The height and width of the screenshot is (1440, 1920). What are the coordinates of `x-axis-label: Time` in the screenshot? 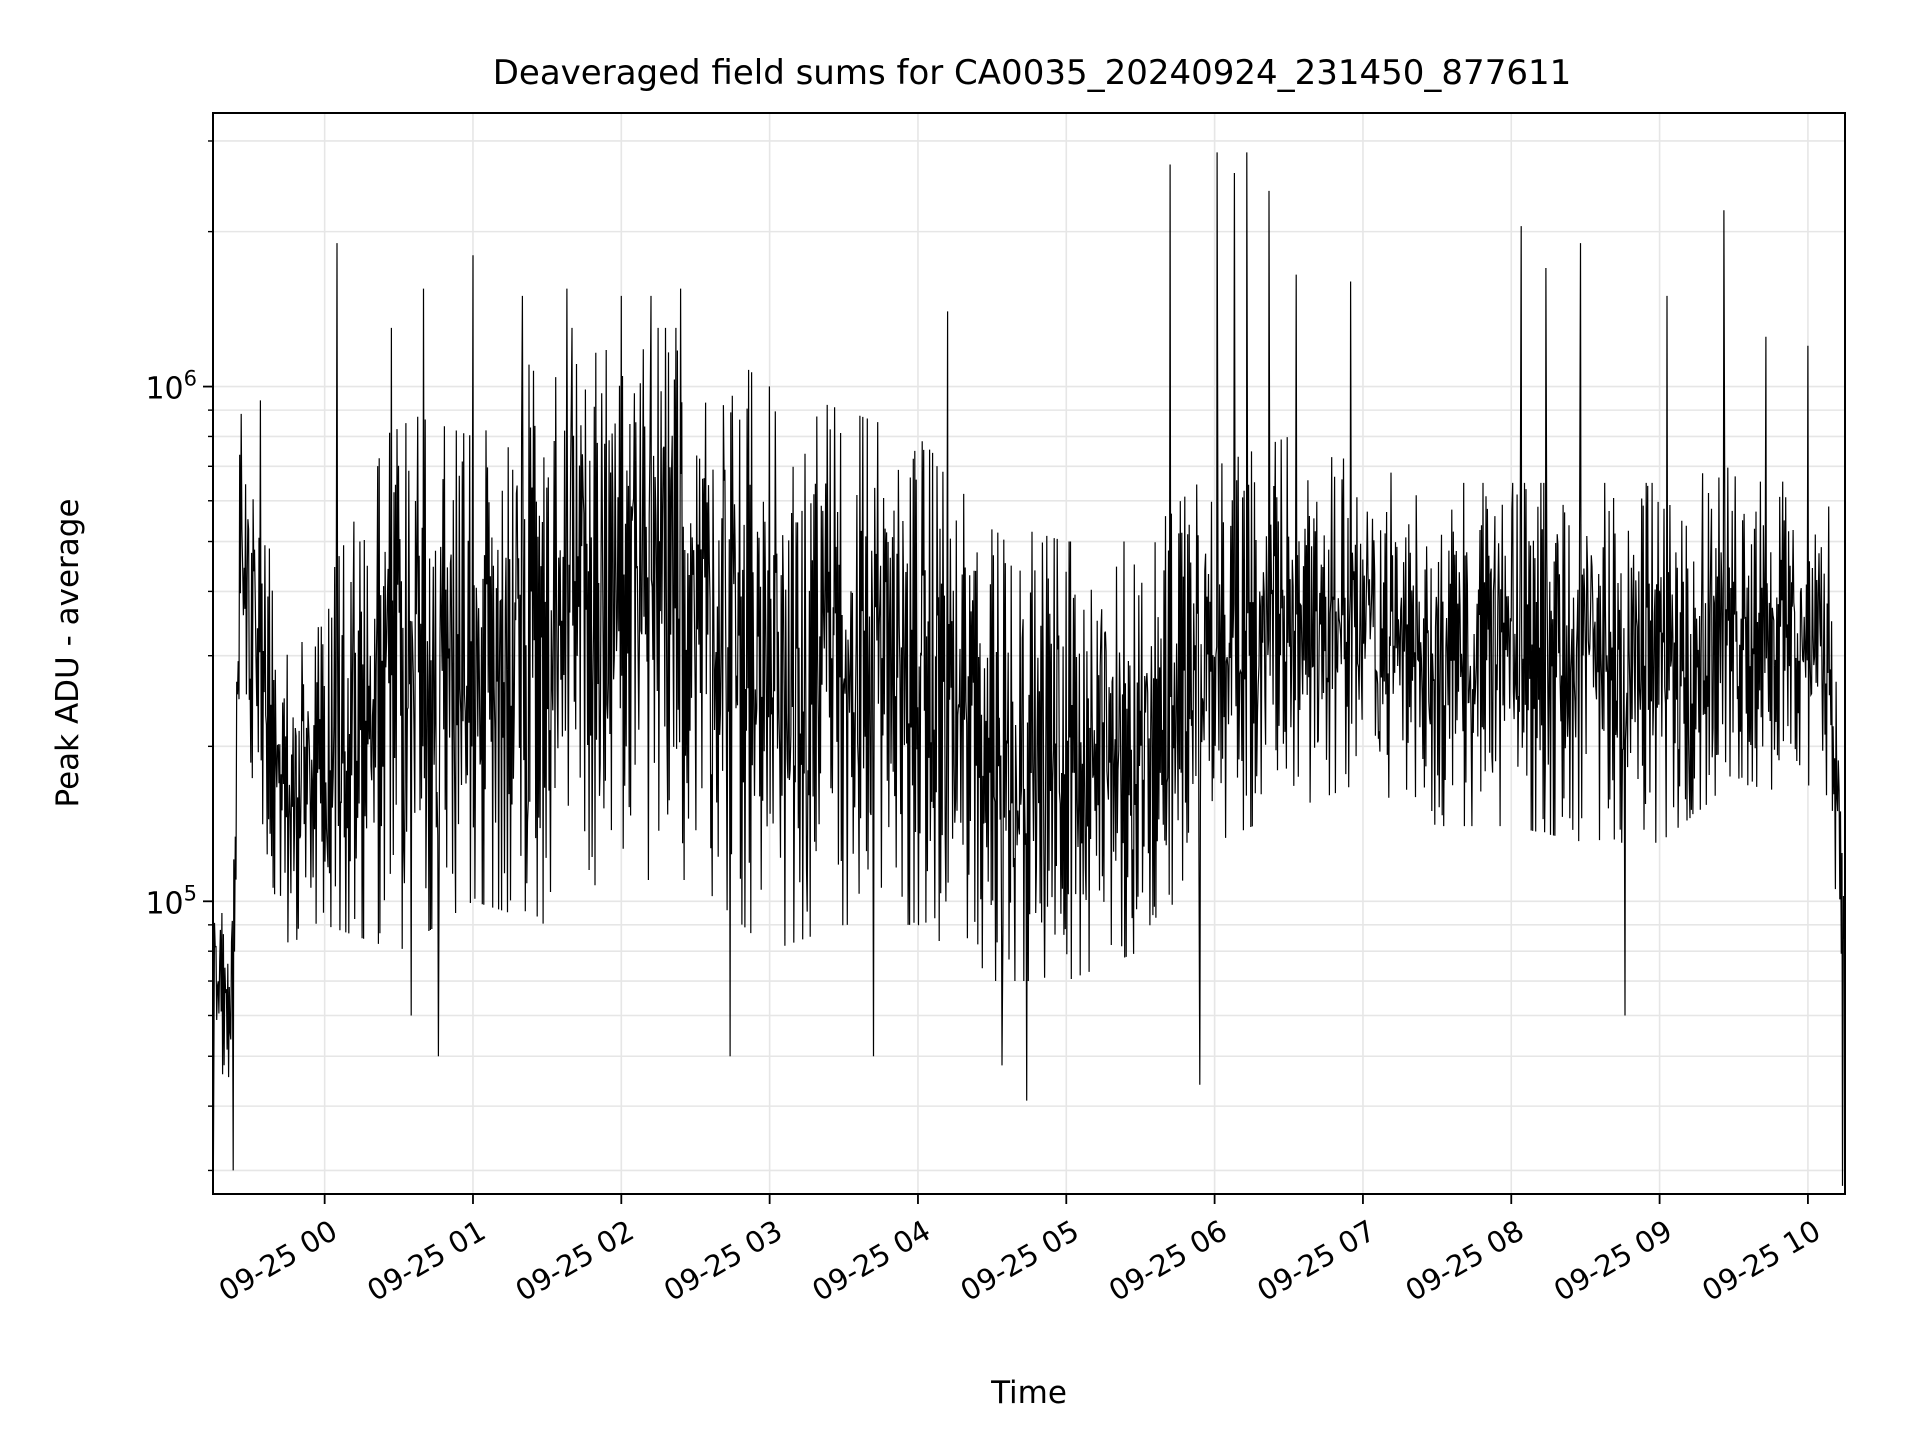 It's located at (1028, 1393).